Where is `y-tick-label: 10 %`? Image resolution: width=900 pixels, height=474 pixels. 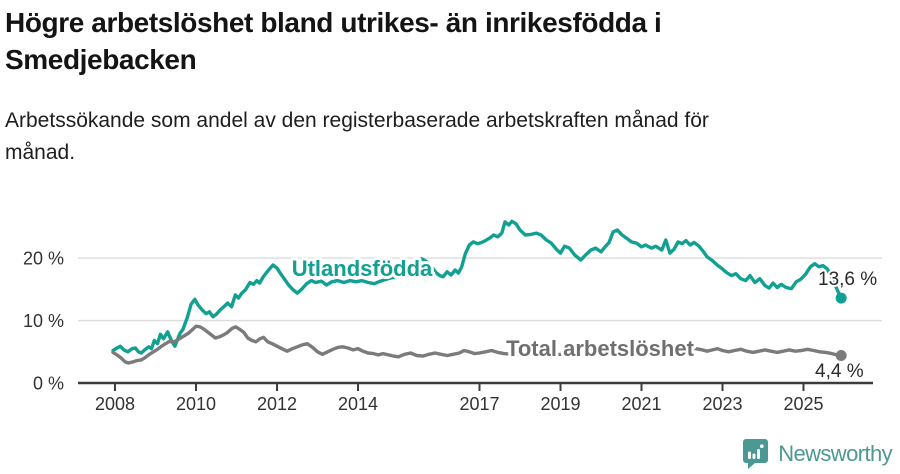 y-tick-label: 10 % is located at coordinates (43, 321).